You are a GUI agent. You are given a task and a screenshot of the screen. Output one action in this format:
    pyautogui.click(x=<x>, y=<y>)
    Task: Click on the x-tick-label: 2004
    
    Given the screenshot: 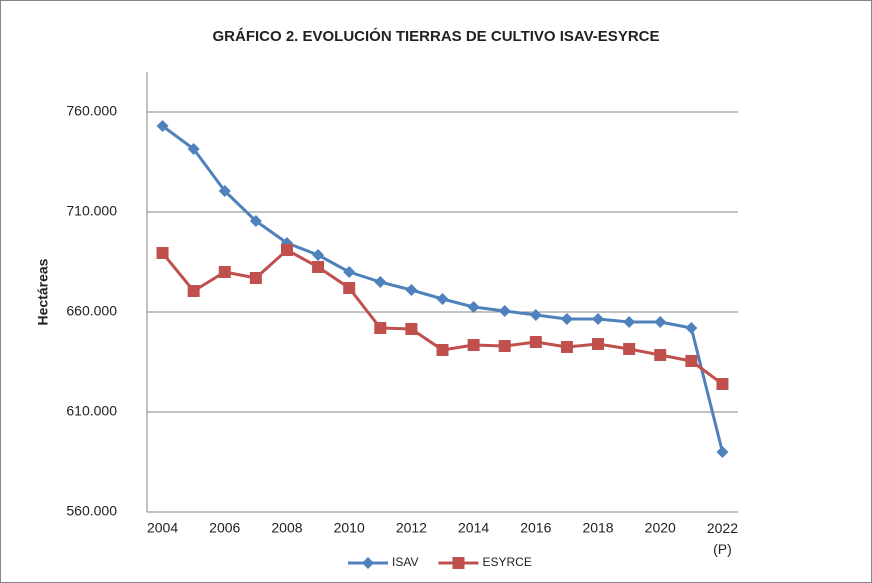 What is the action you would take?
    pyautogui.click(x=162, y=528)
    